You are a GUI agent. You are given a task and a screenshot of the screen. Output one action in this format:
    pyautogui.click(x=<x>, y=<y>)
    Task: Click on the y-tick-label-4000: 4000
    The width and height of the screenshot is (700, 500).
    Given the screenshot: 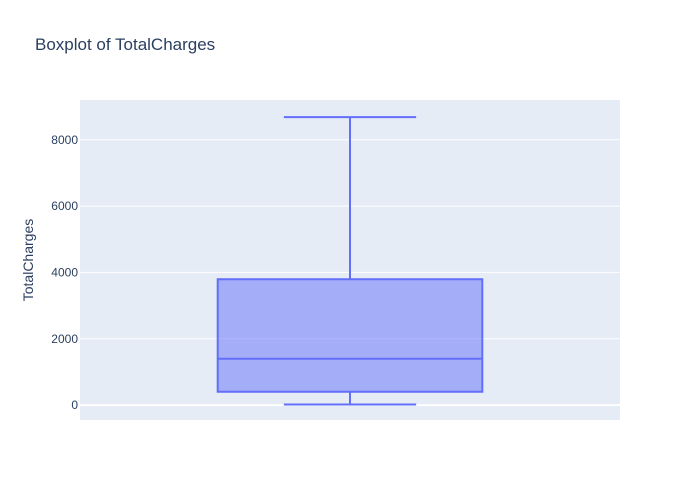 What is the action you would take?
    pyautogui.click(x=64, y=272)
    